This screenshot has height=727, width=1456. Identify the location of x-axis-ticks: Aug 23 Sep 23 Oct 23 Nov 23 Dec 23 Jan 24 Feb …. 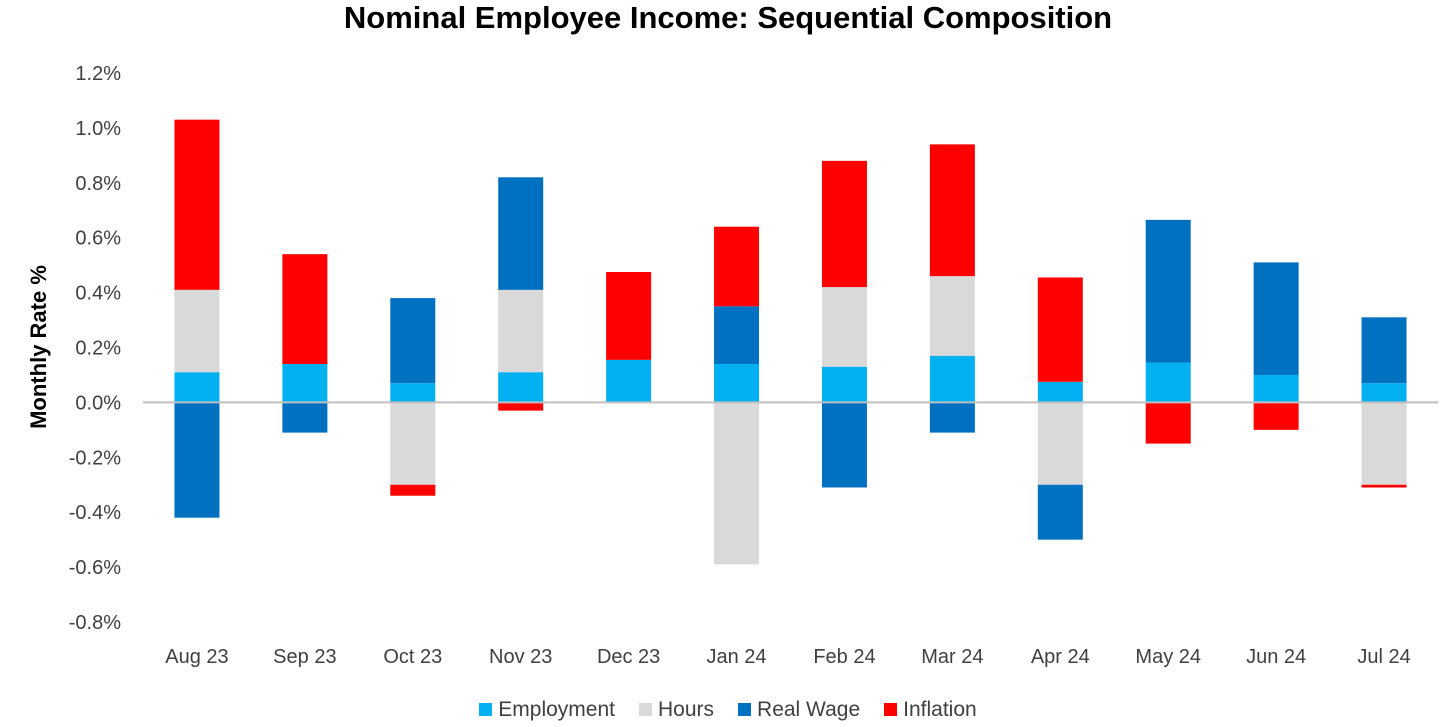
(787, 657).